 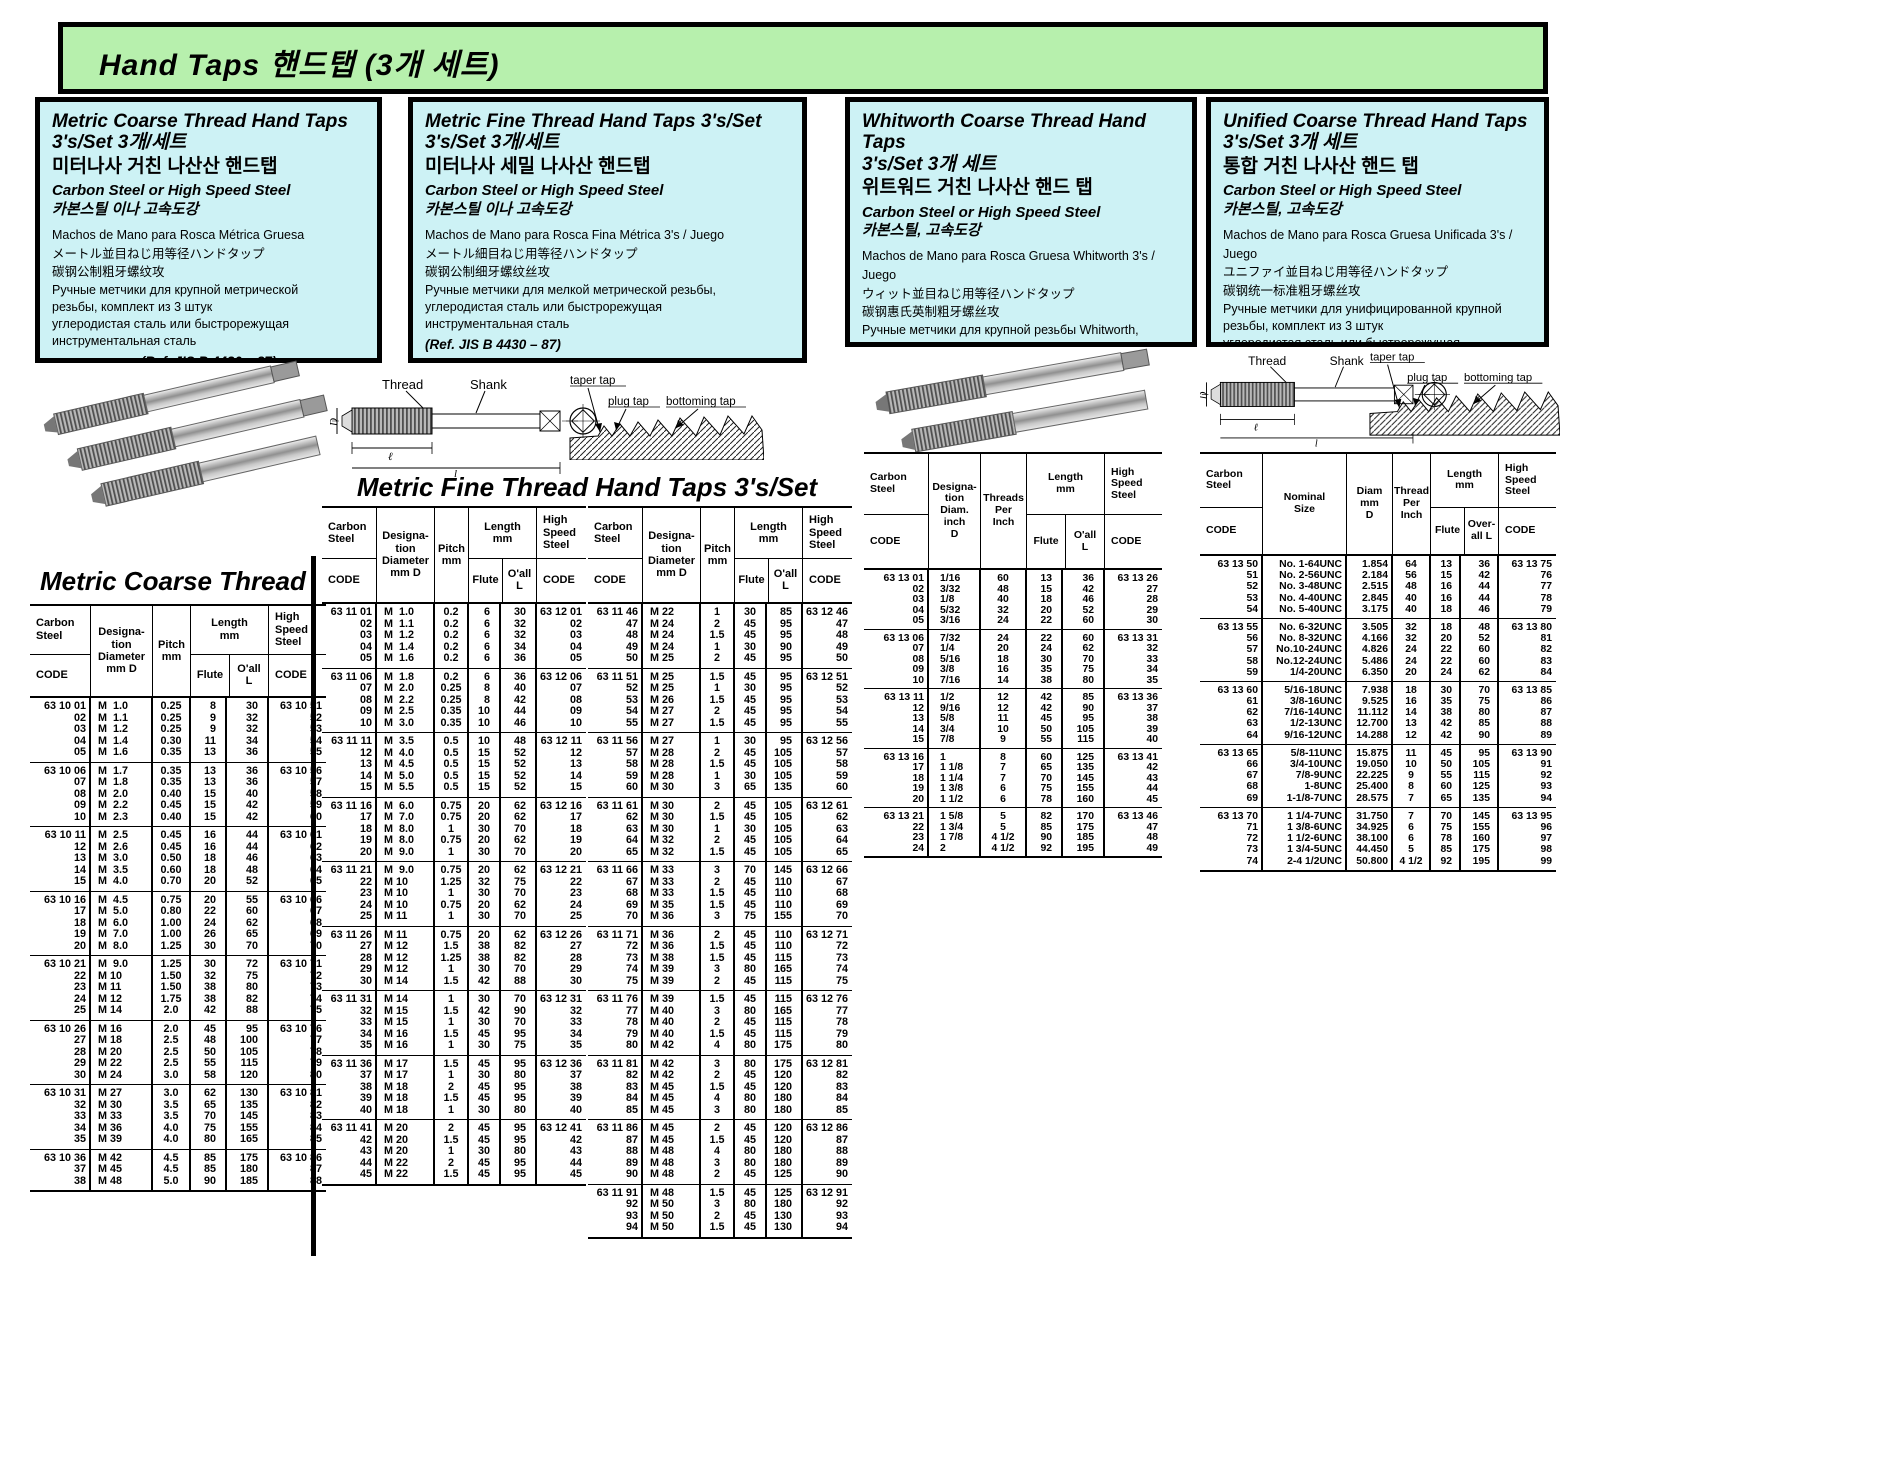 What do you see at coordinates (1375, 121) in the screenshot?
I see `box-title: Unified Coarse Thread Hand Taps` at bounding box center [1375, 121].